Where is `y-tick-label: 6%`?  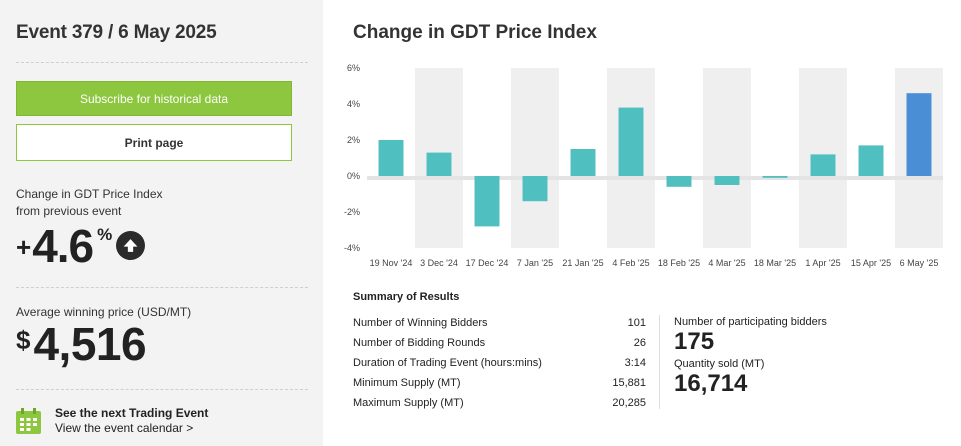
y-tick-label: 6% is located at coordinates (353, 68).